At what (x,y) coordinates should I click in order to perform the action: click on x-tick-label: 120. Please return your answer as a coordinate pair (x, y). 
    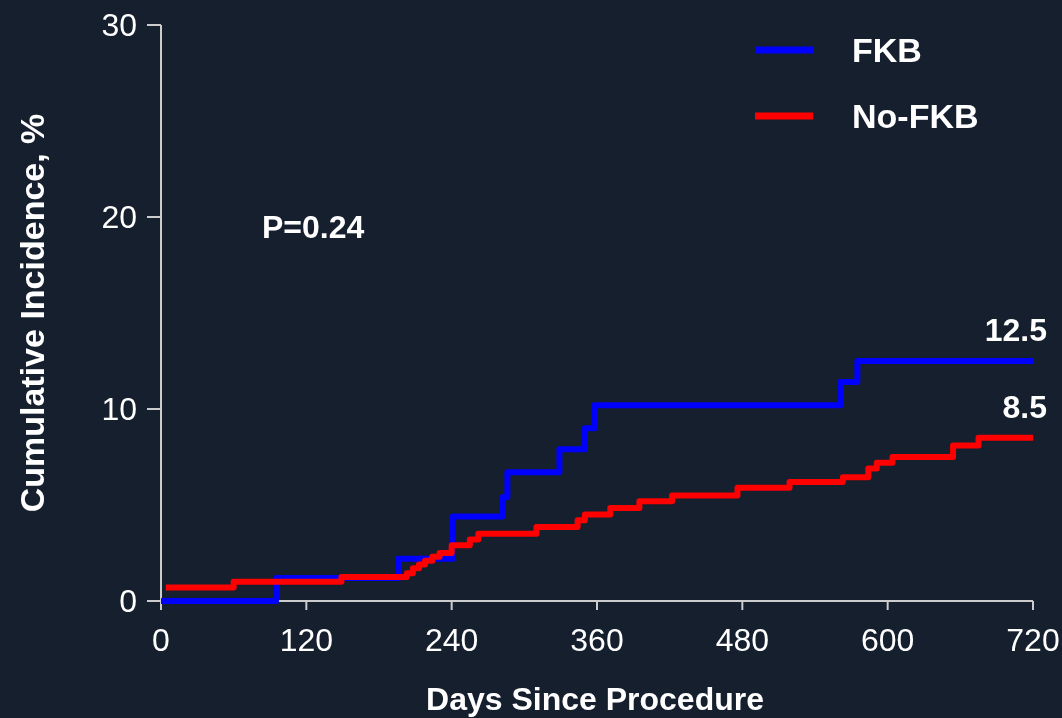
    Looking at the image, I should click on (306, 640).